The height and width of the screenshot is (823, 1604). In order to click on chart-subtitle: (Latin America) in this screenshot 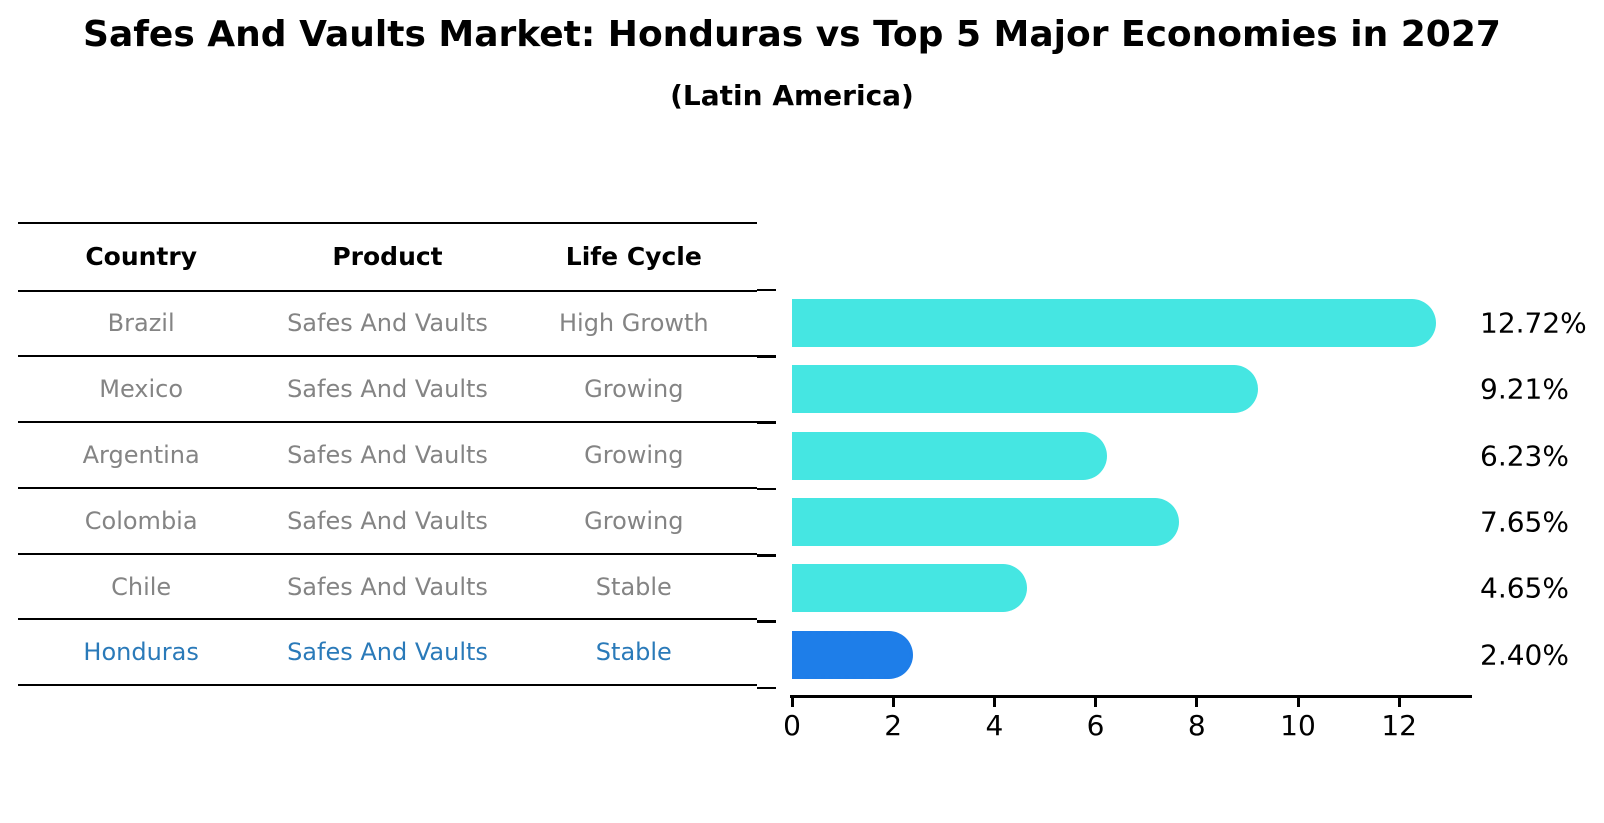, I will do `click(792, 95)`.